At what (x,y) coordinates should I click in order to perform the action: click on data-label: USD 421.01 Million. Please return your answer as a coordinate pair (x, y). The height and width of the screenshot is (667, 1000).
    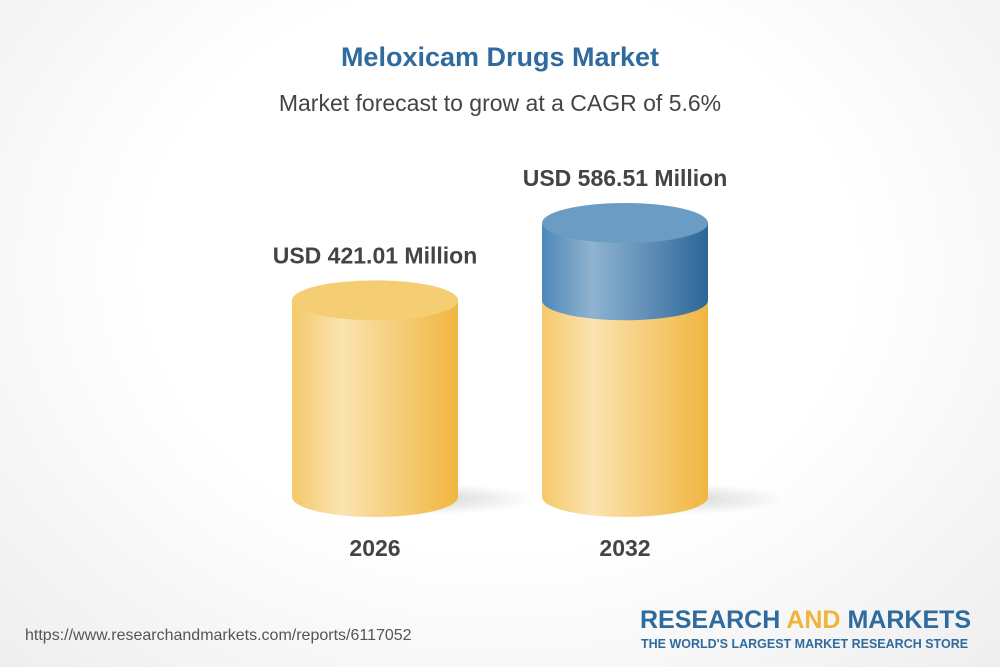
    Looking at the image, I should click on (375, 255).